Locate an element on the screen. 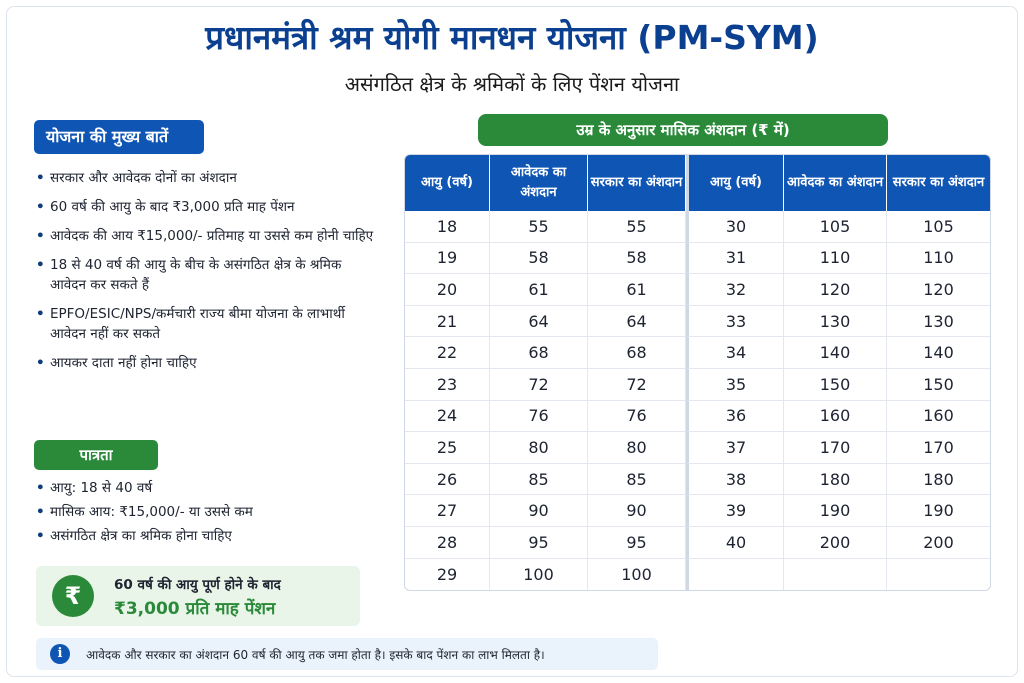 The image size is (1024, 683). table-cell: 36 is located at coordinates (735, 416).